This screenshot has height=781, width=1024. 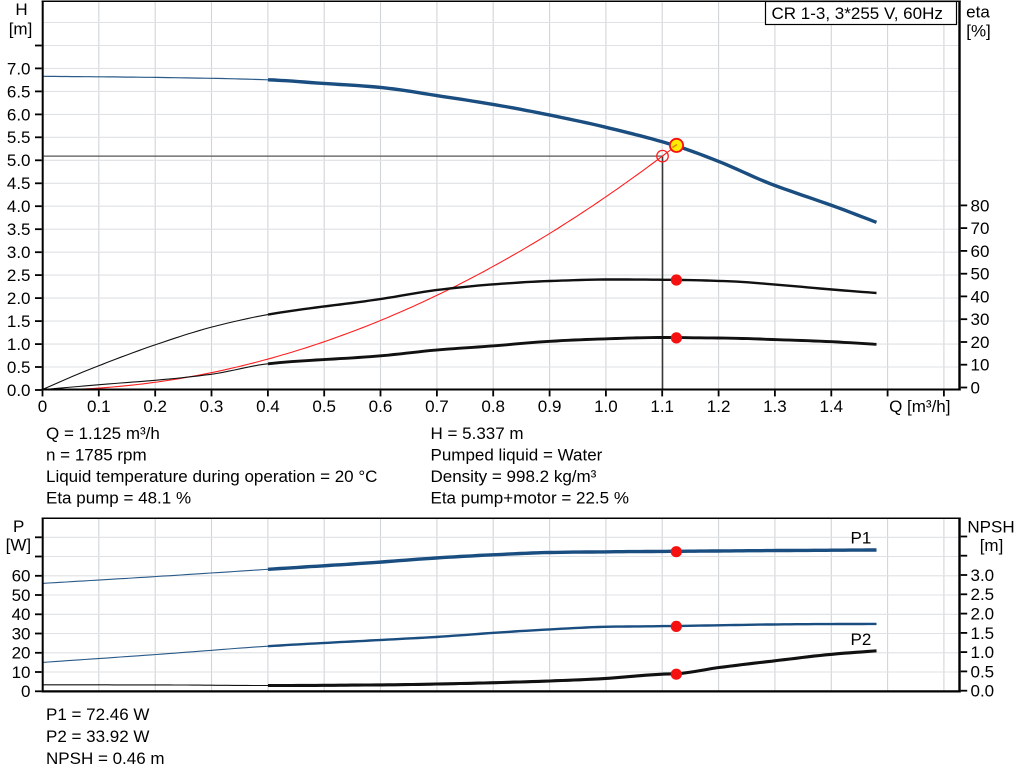 What do you see at coordinates (118, 498) in the screenshot?
I see `svg-text: Eta pump = 48.1 %` at bounding box center [118, 498].